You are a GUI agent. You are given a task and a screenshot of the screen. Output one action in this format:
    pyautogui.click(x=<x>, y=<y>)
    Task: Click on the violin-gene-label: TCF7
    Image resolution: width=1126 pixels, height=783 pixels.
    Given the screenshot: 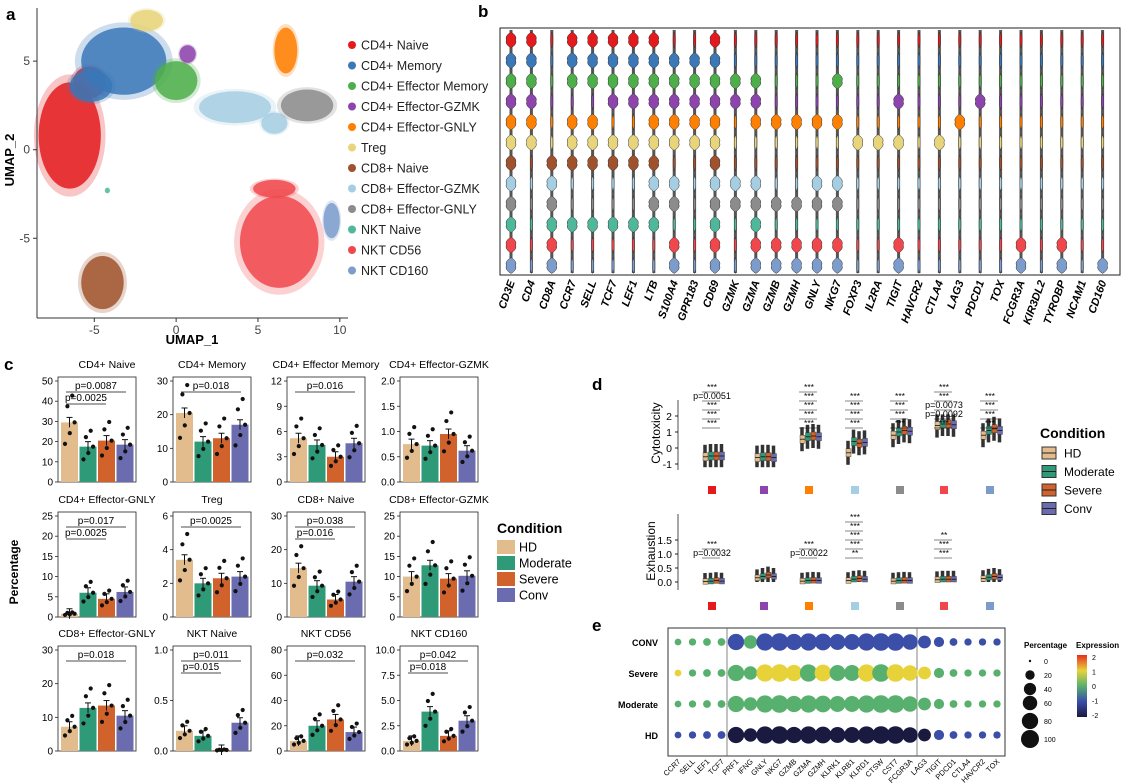 What is the action you would take?
    pyautogui.click(x=609, y=293)
    